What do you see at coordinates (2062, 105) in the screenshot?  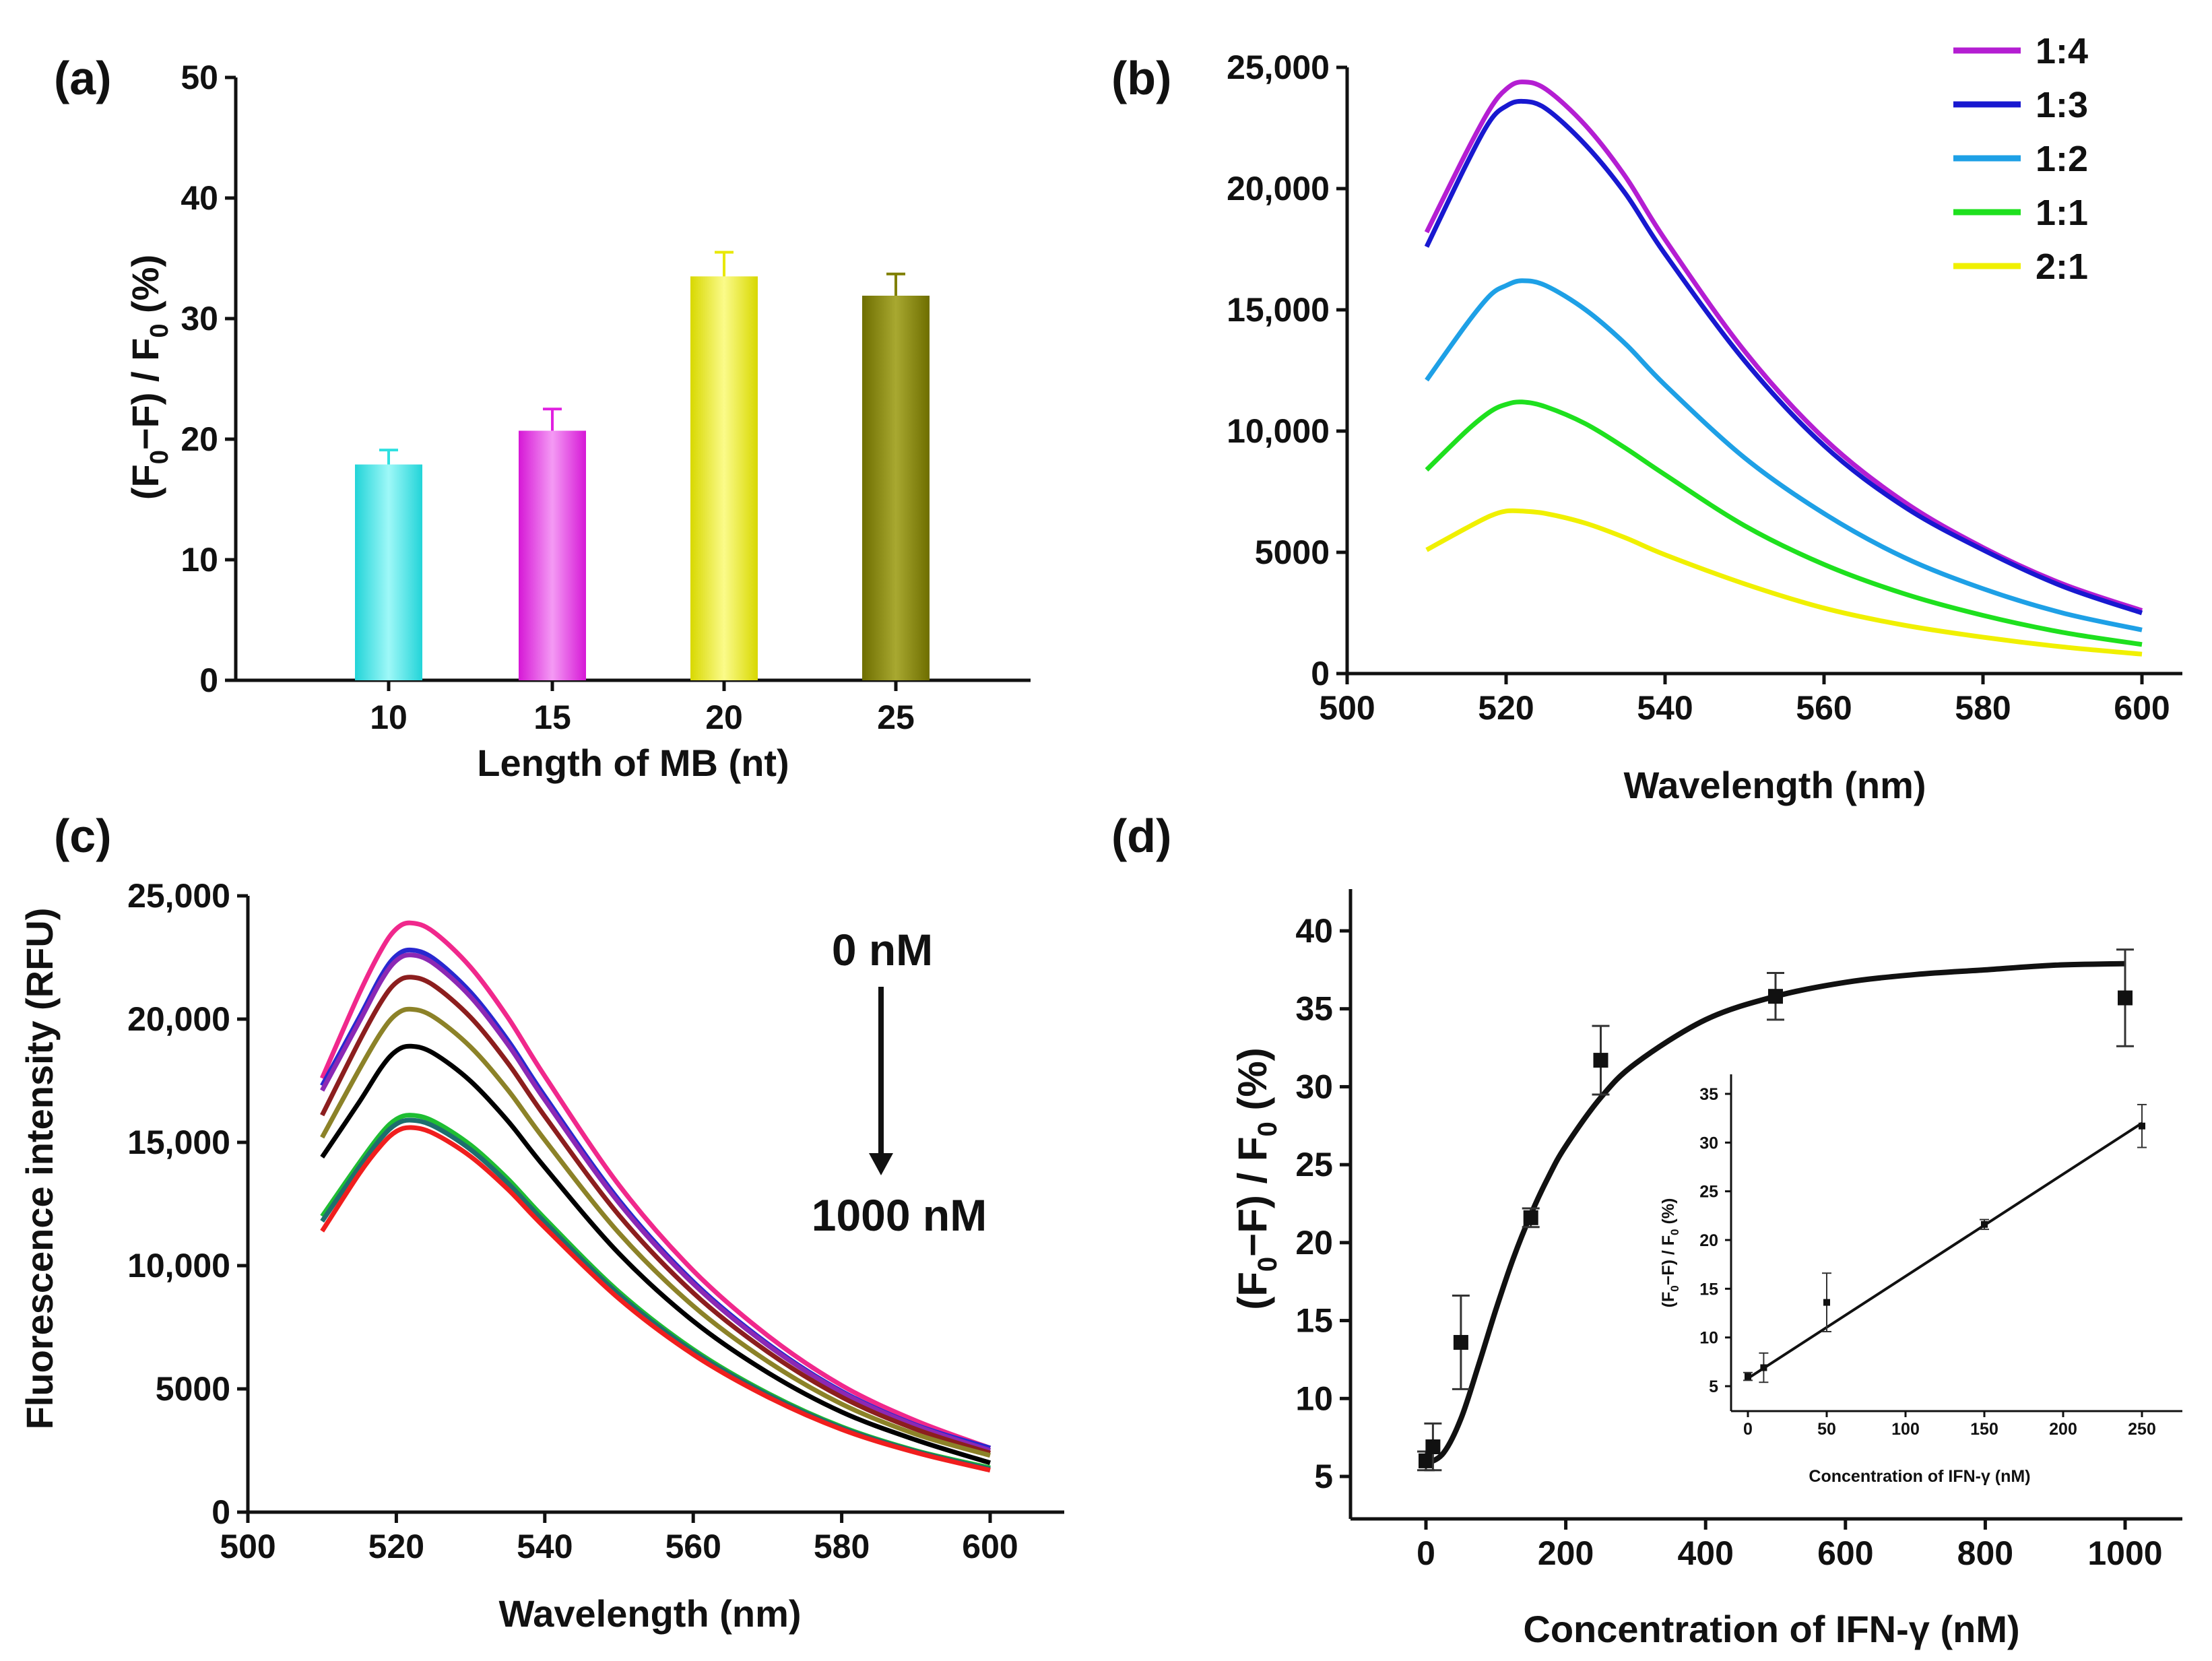 I see `legend-label-1:3: 1:3` at bounding box center [2062, 105].